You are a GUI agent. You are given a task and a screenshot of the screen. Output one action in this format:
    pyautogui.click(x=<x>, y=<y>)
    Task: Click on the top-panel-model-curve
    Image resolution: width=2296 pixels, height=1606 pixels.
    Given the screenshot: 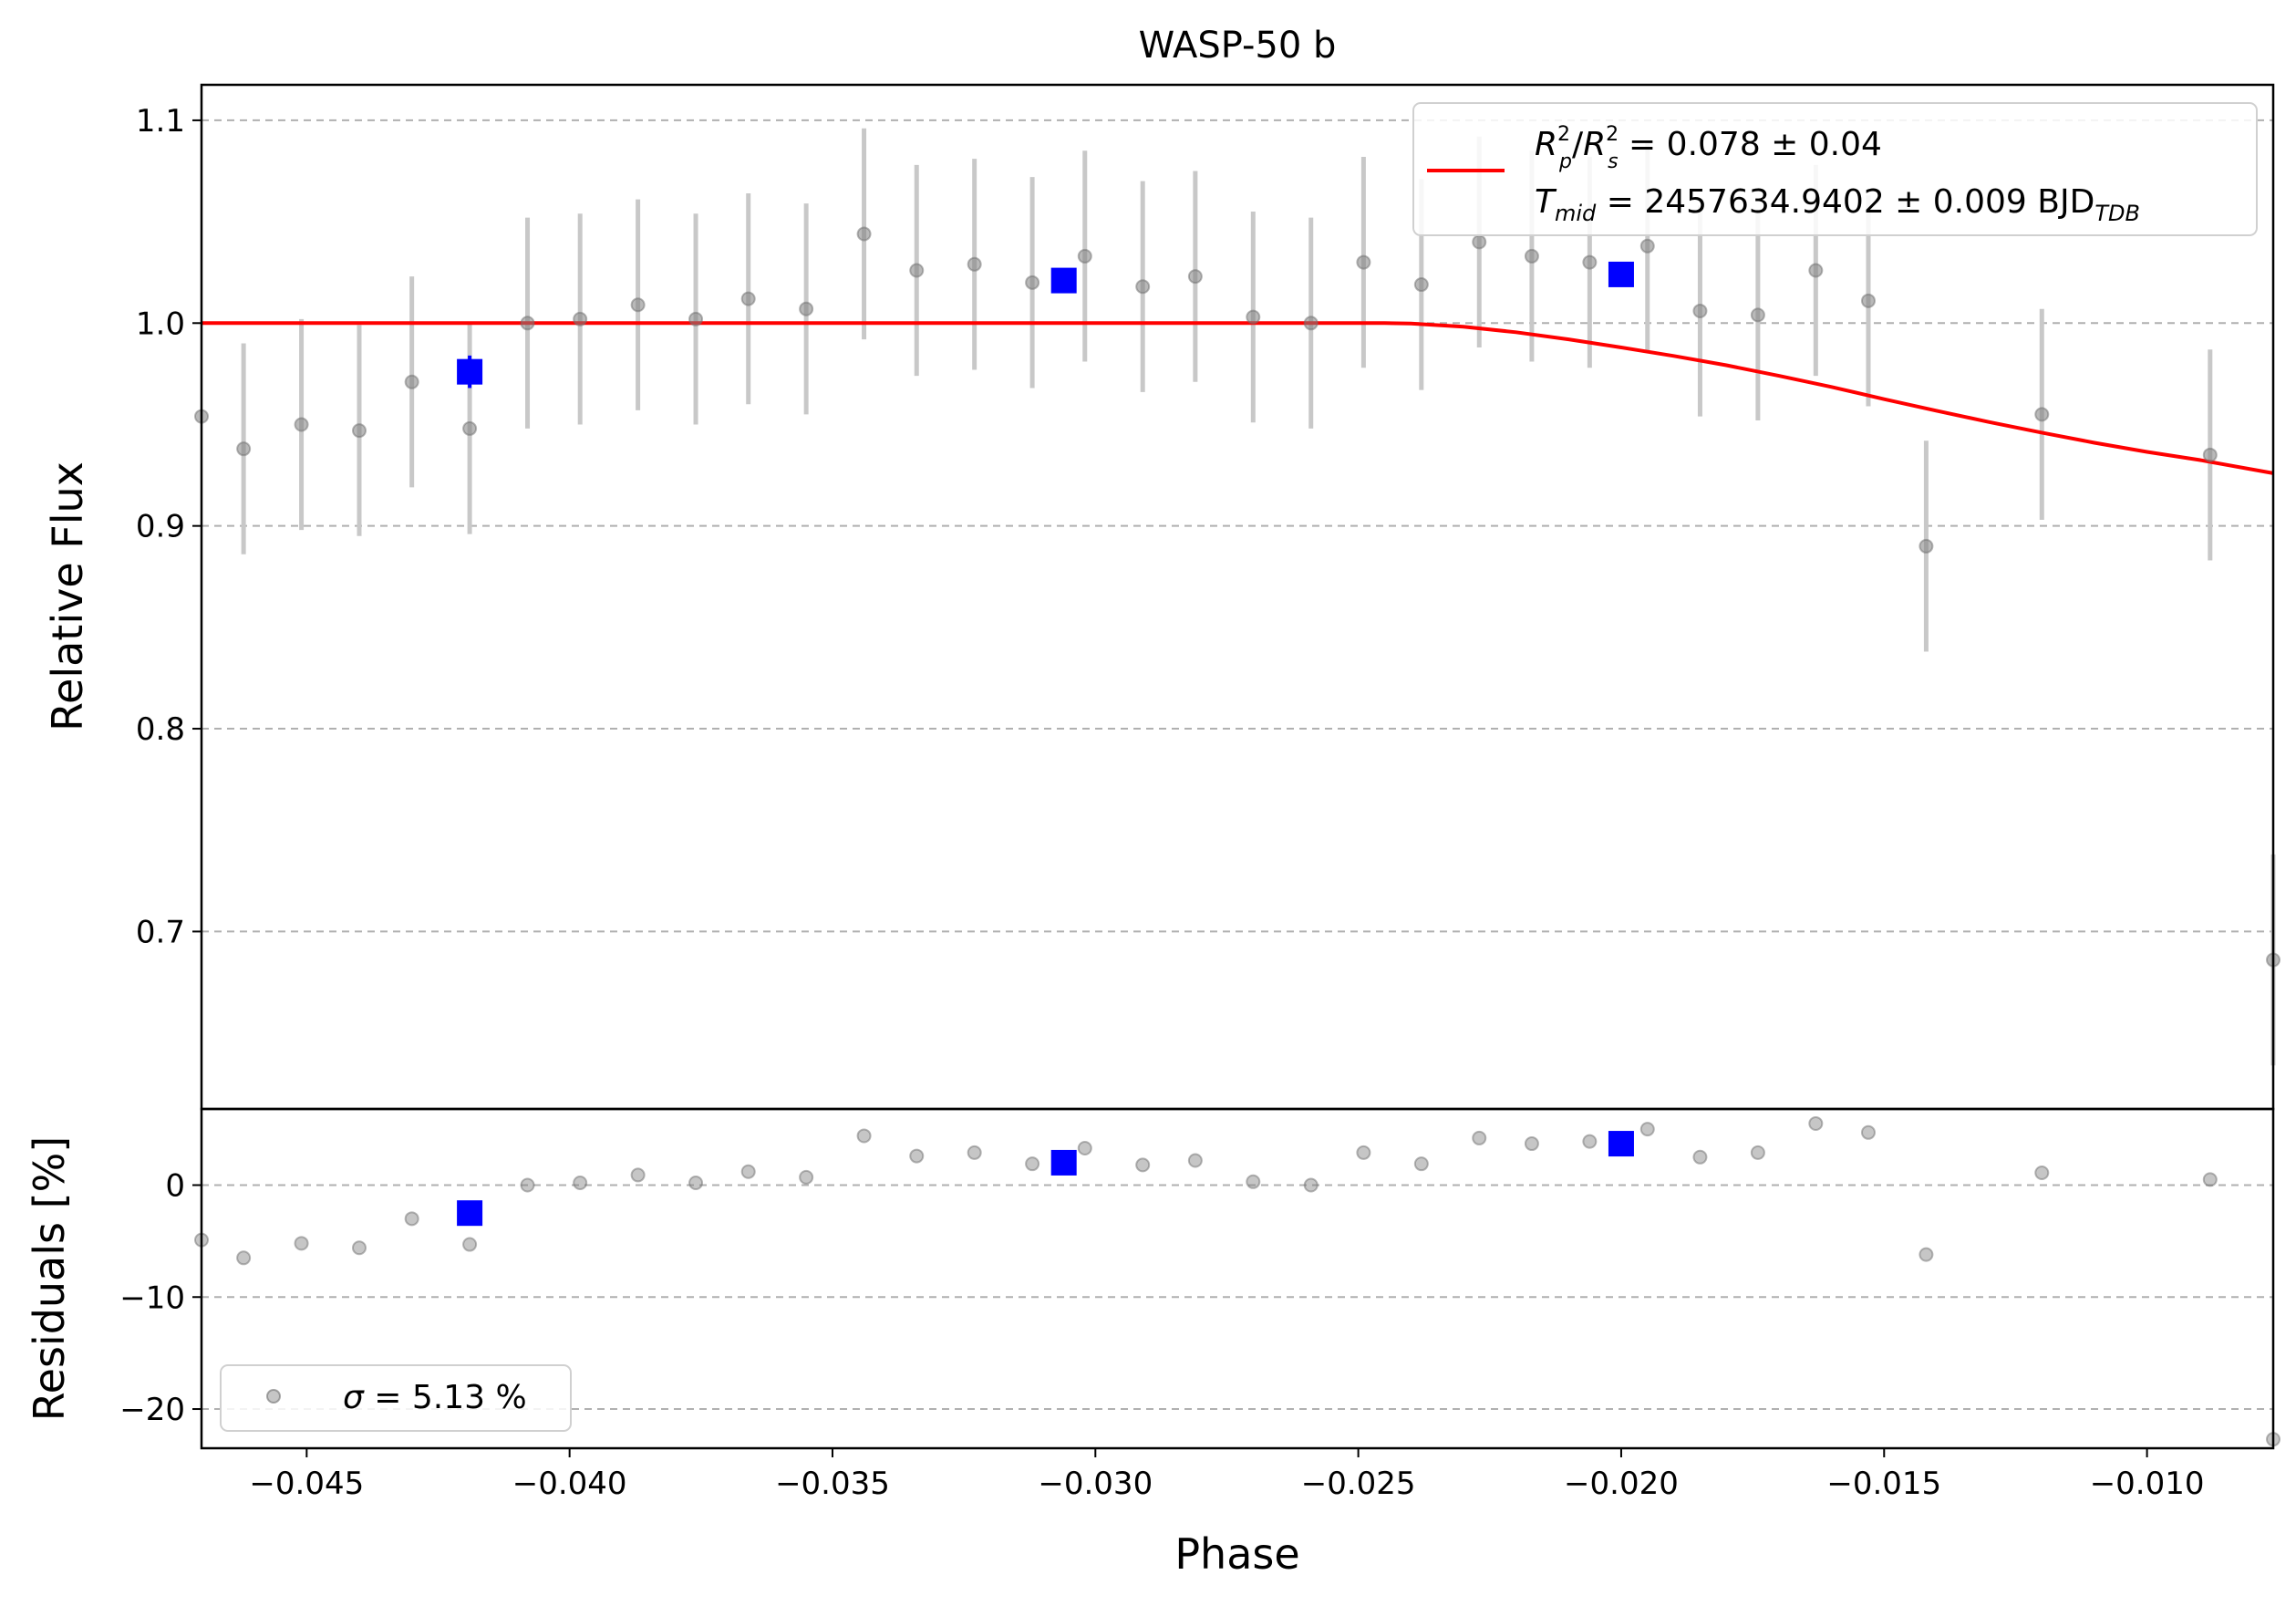 What is the action you would take?
    pyautogui.click(x=1238, y=398)
    